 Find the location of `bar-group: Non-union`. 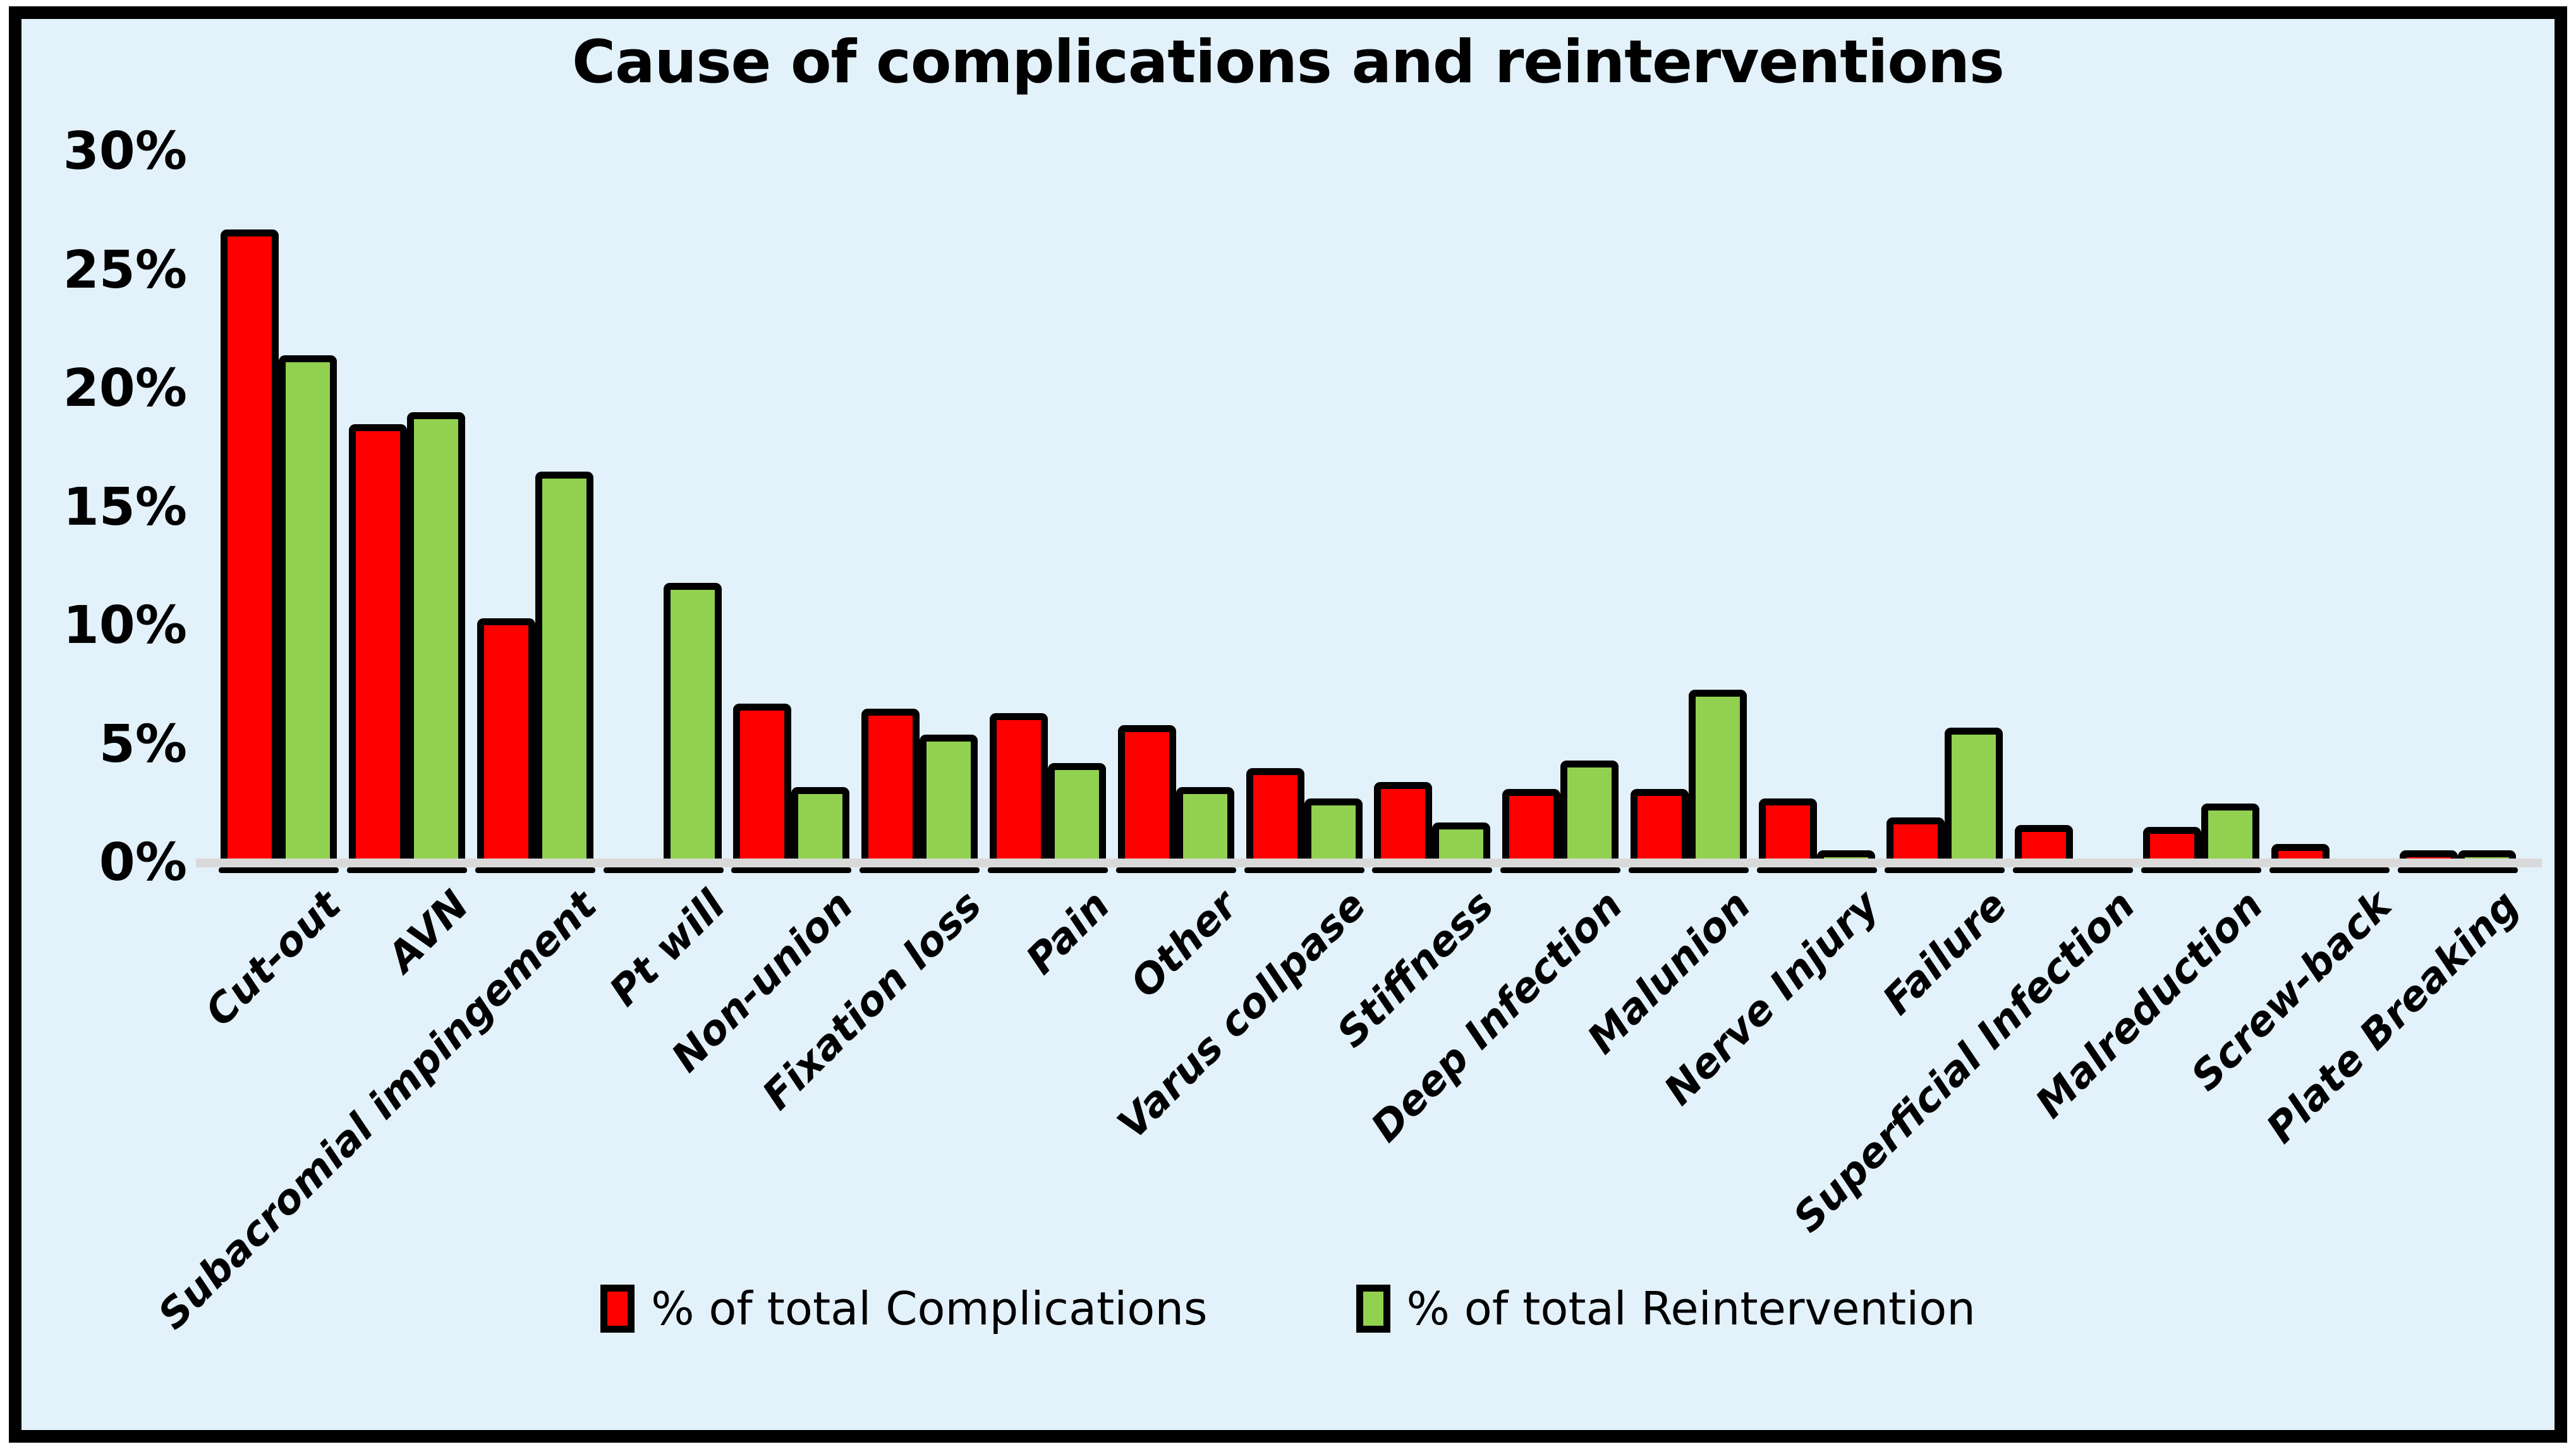

bar-group: Non-union is located at coordinates (763, 617).